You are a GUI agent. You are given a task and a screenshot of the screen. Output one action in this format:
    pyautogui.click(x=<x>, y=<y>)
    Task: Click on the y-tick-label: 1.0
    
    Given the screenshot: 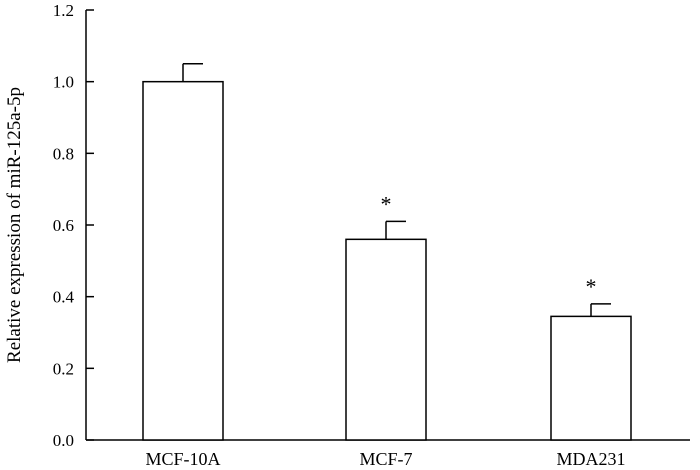 What is the action you would take?
    pyautogui.click(x=63, y=82)
    